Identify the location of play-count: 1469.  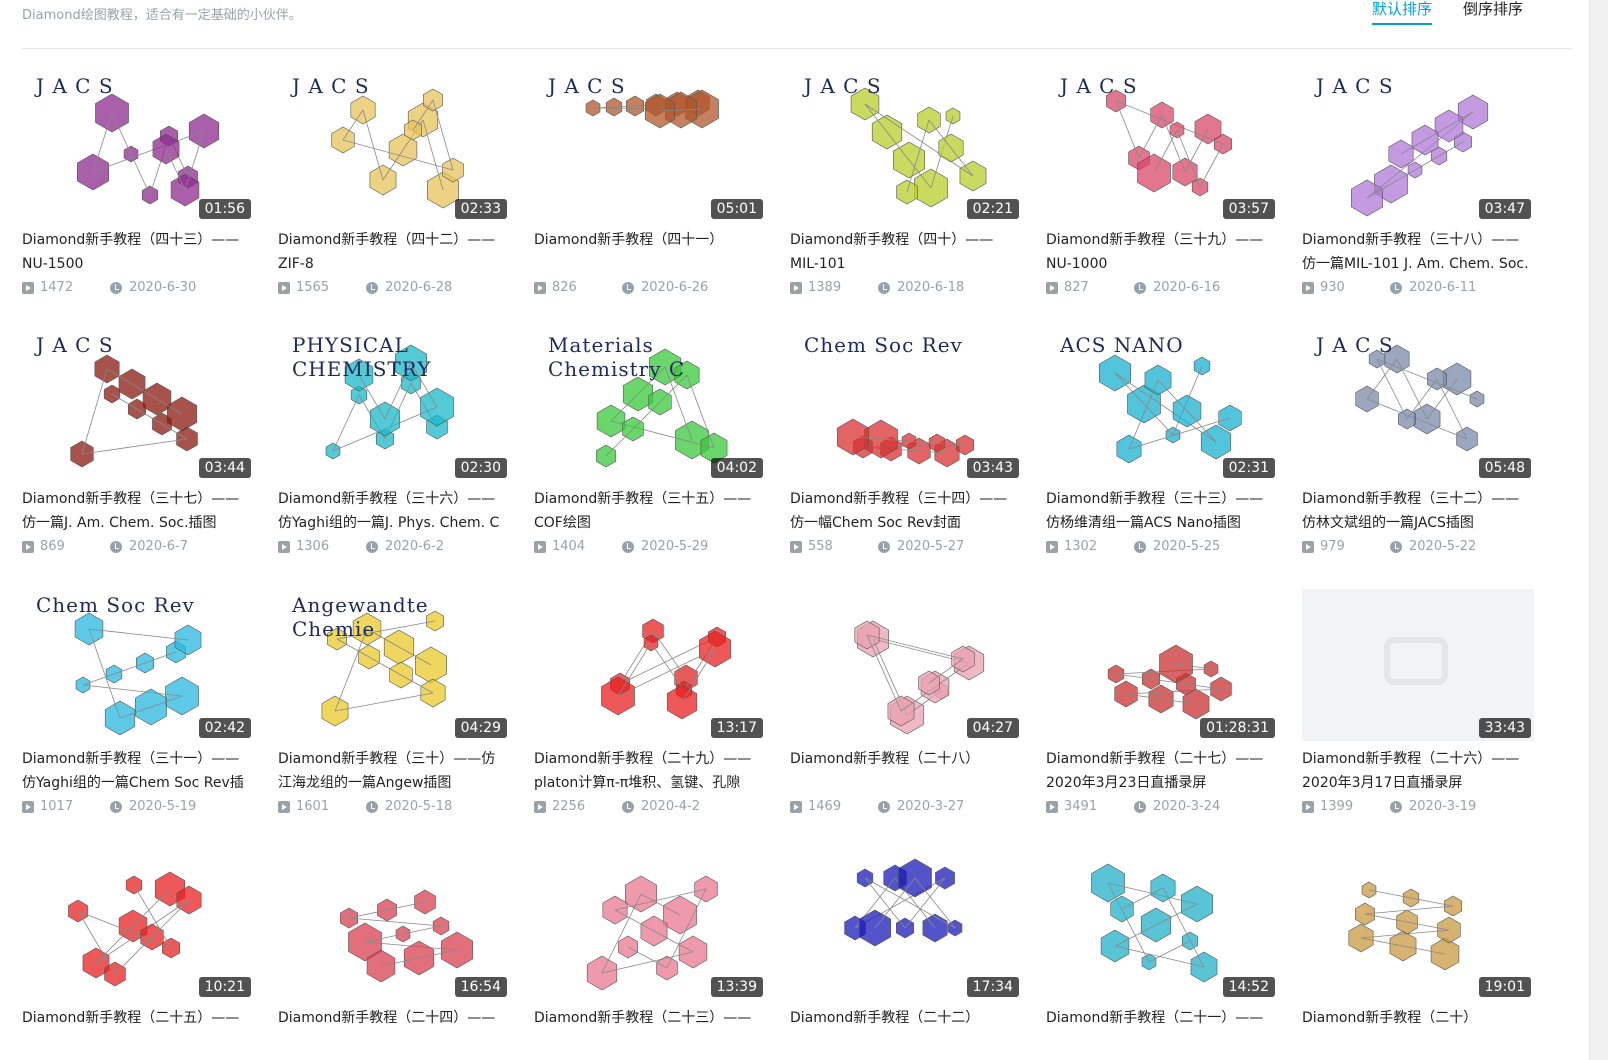
(825, 806).